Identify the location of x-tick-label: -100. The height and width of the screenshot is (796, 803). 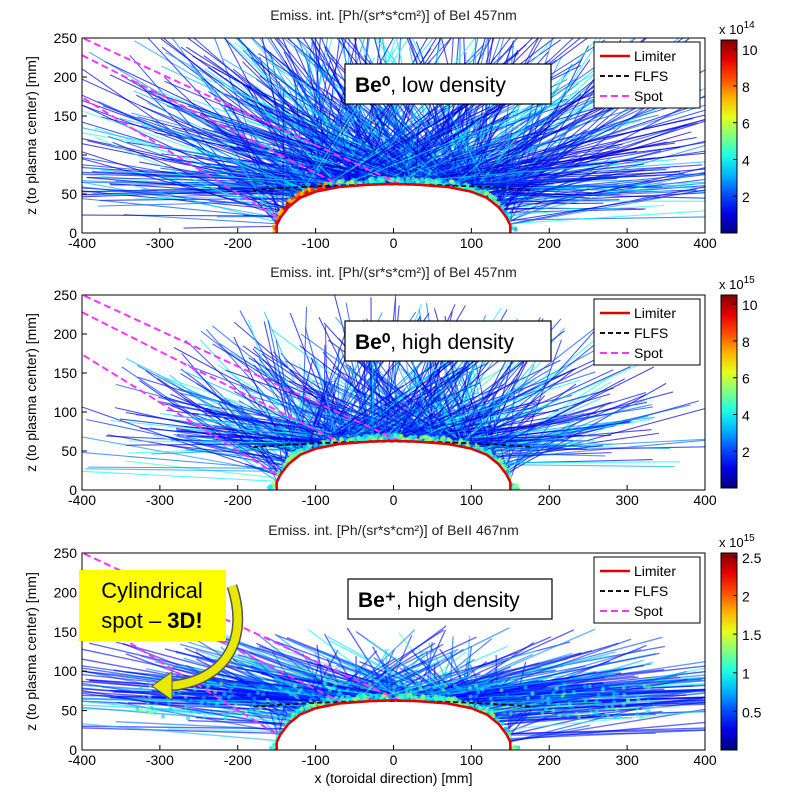
(316, 760).